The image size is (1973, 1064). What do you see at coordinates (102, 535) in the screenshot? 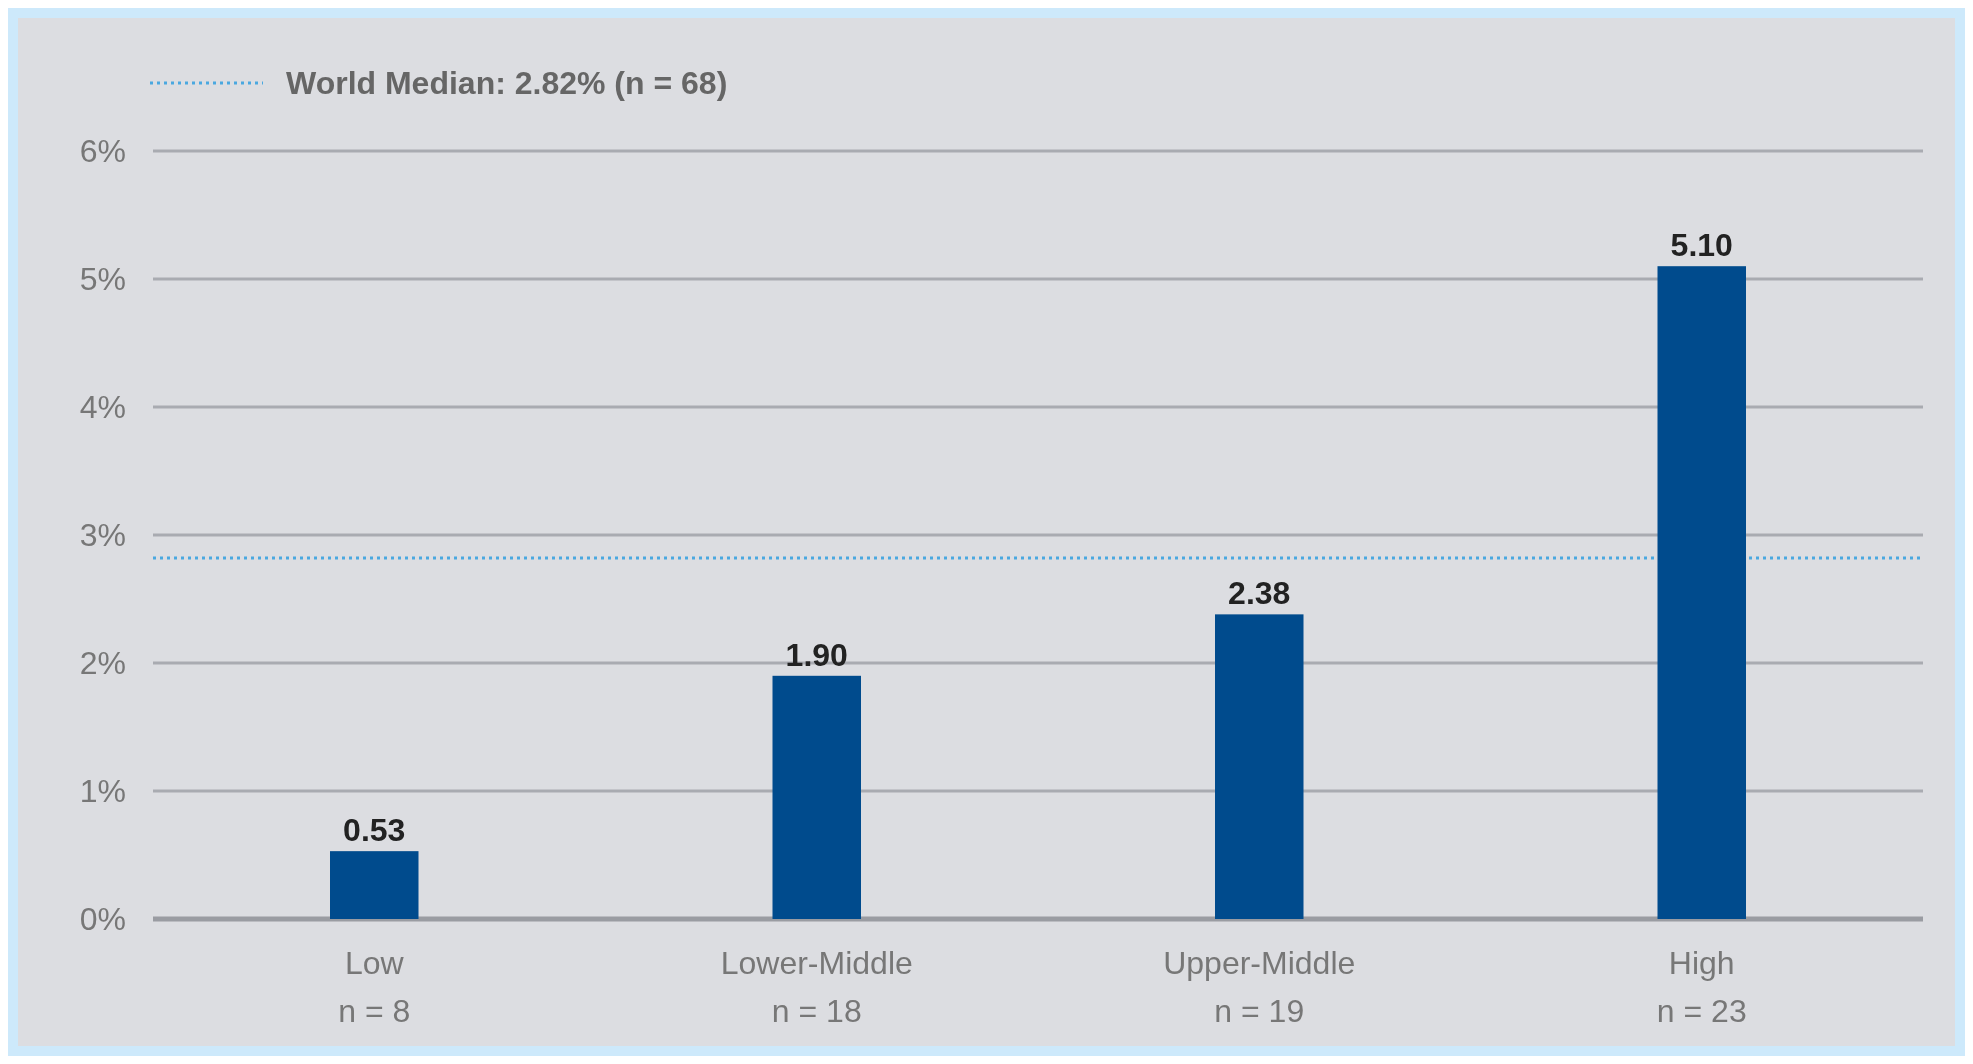
I see `y-tick-label: 3%` at bounding box center [102, 535].